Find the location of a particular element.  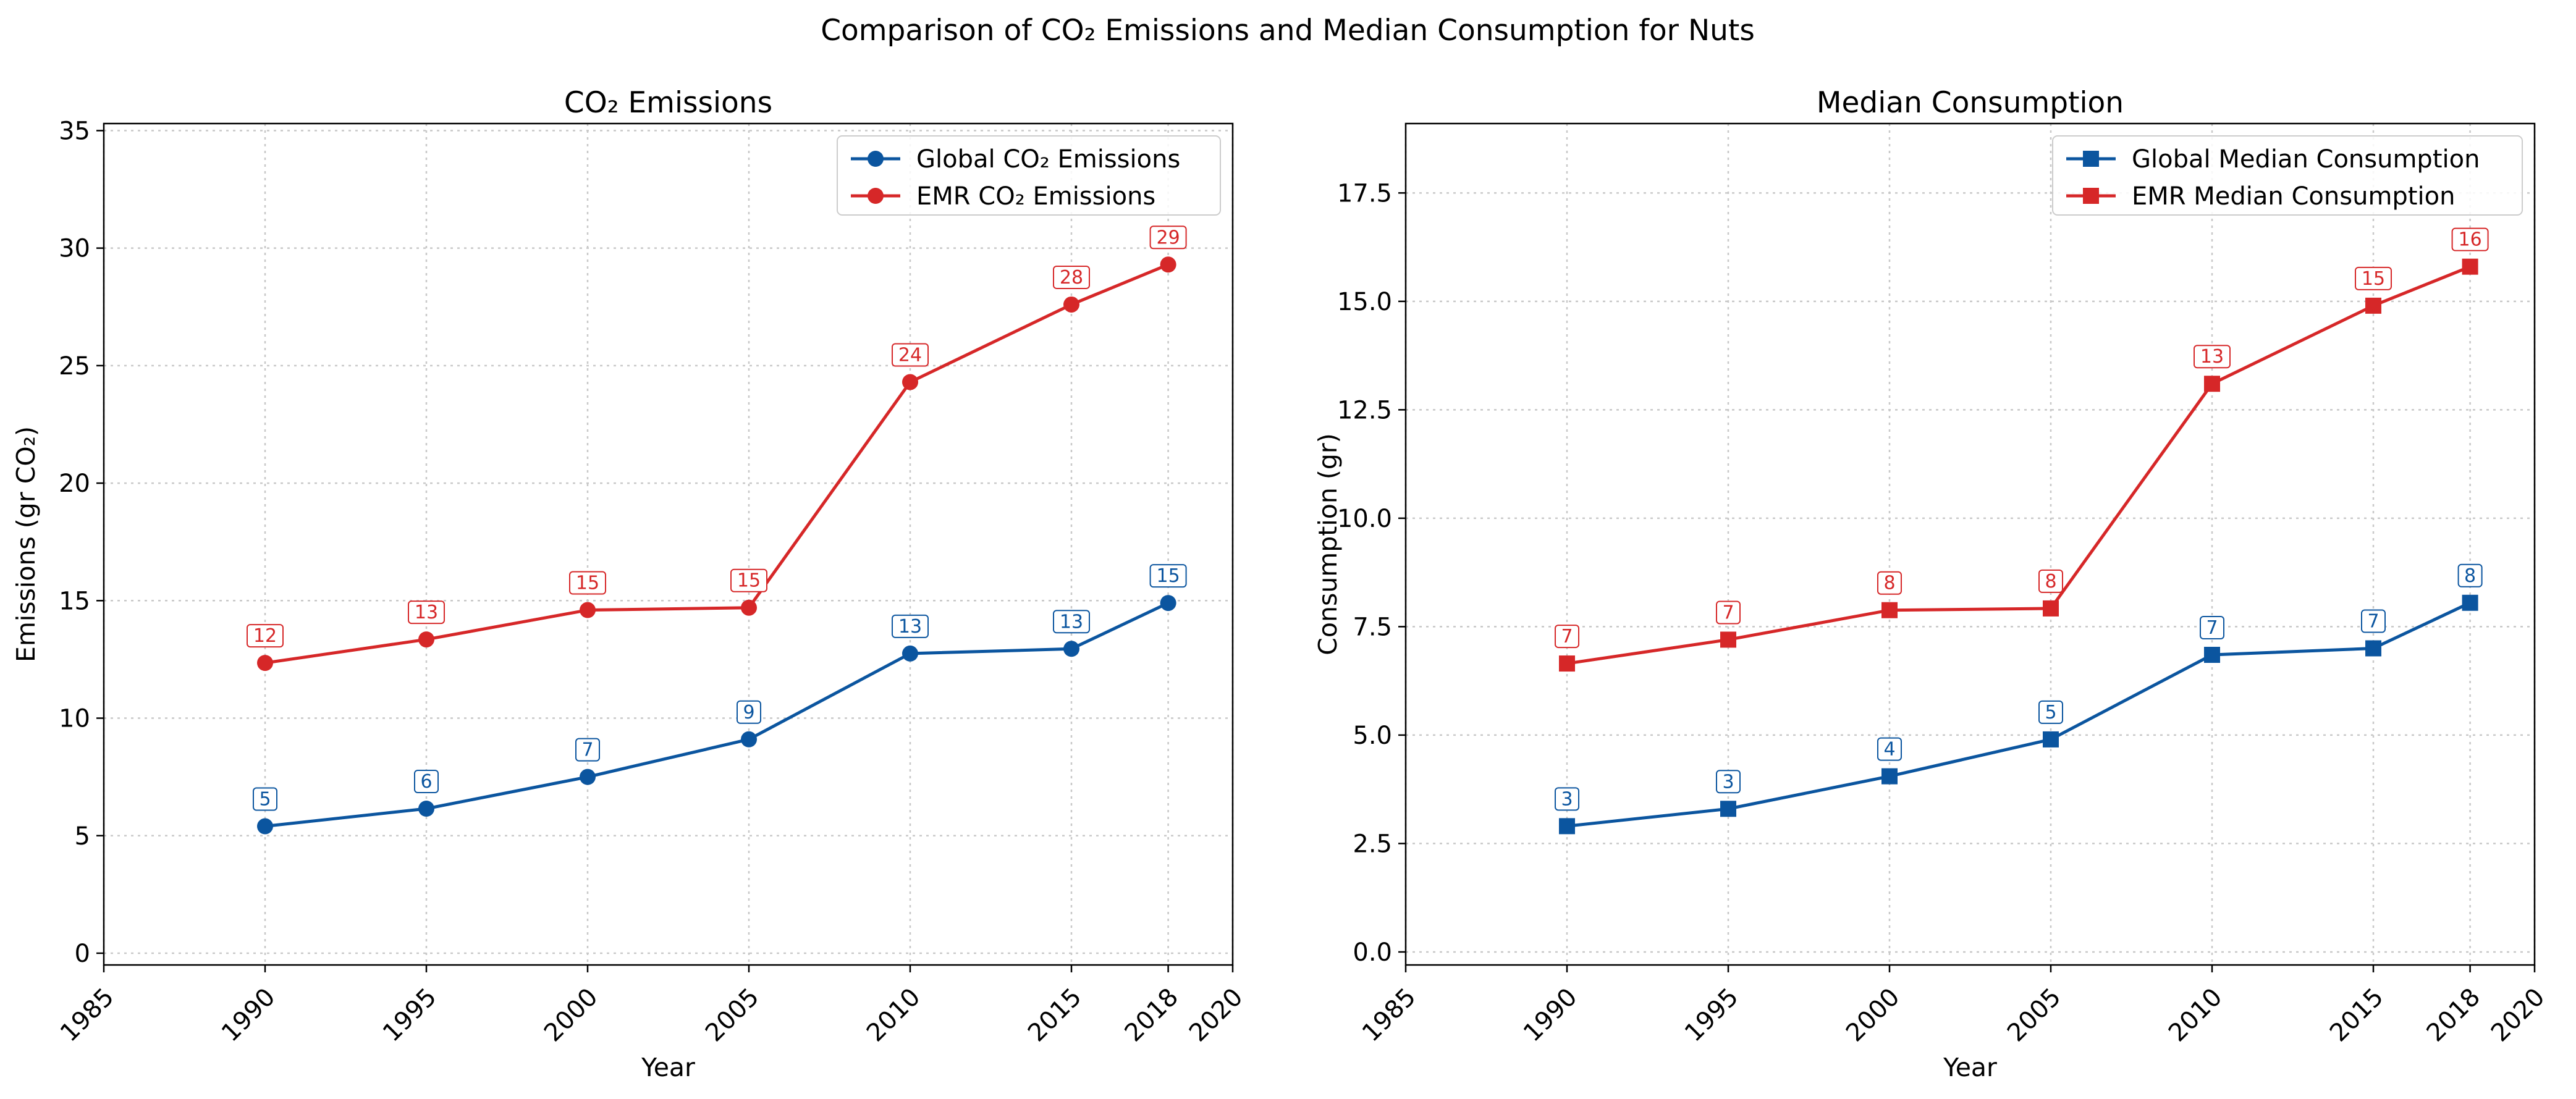

data-label-emr: 24 is located at coordinates (910, 355).